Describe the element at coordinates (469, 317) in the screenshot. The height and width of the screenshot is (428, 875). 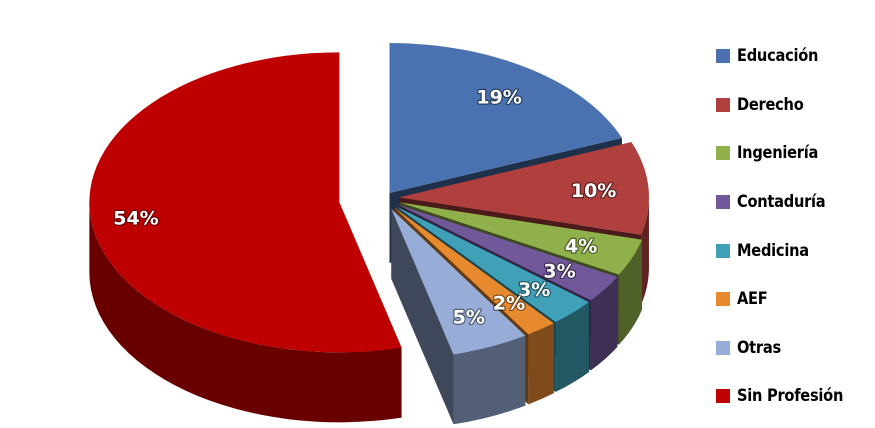
I see `pie-label-otras: 5%` at that location.